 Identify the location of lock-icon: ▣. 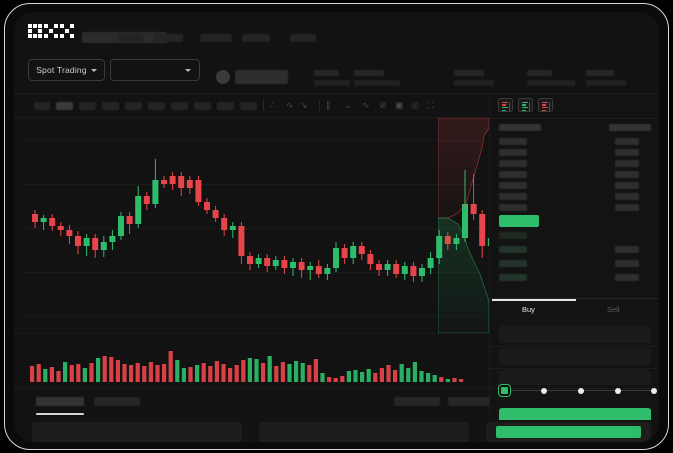
(399, 105).